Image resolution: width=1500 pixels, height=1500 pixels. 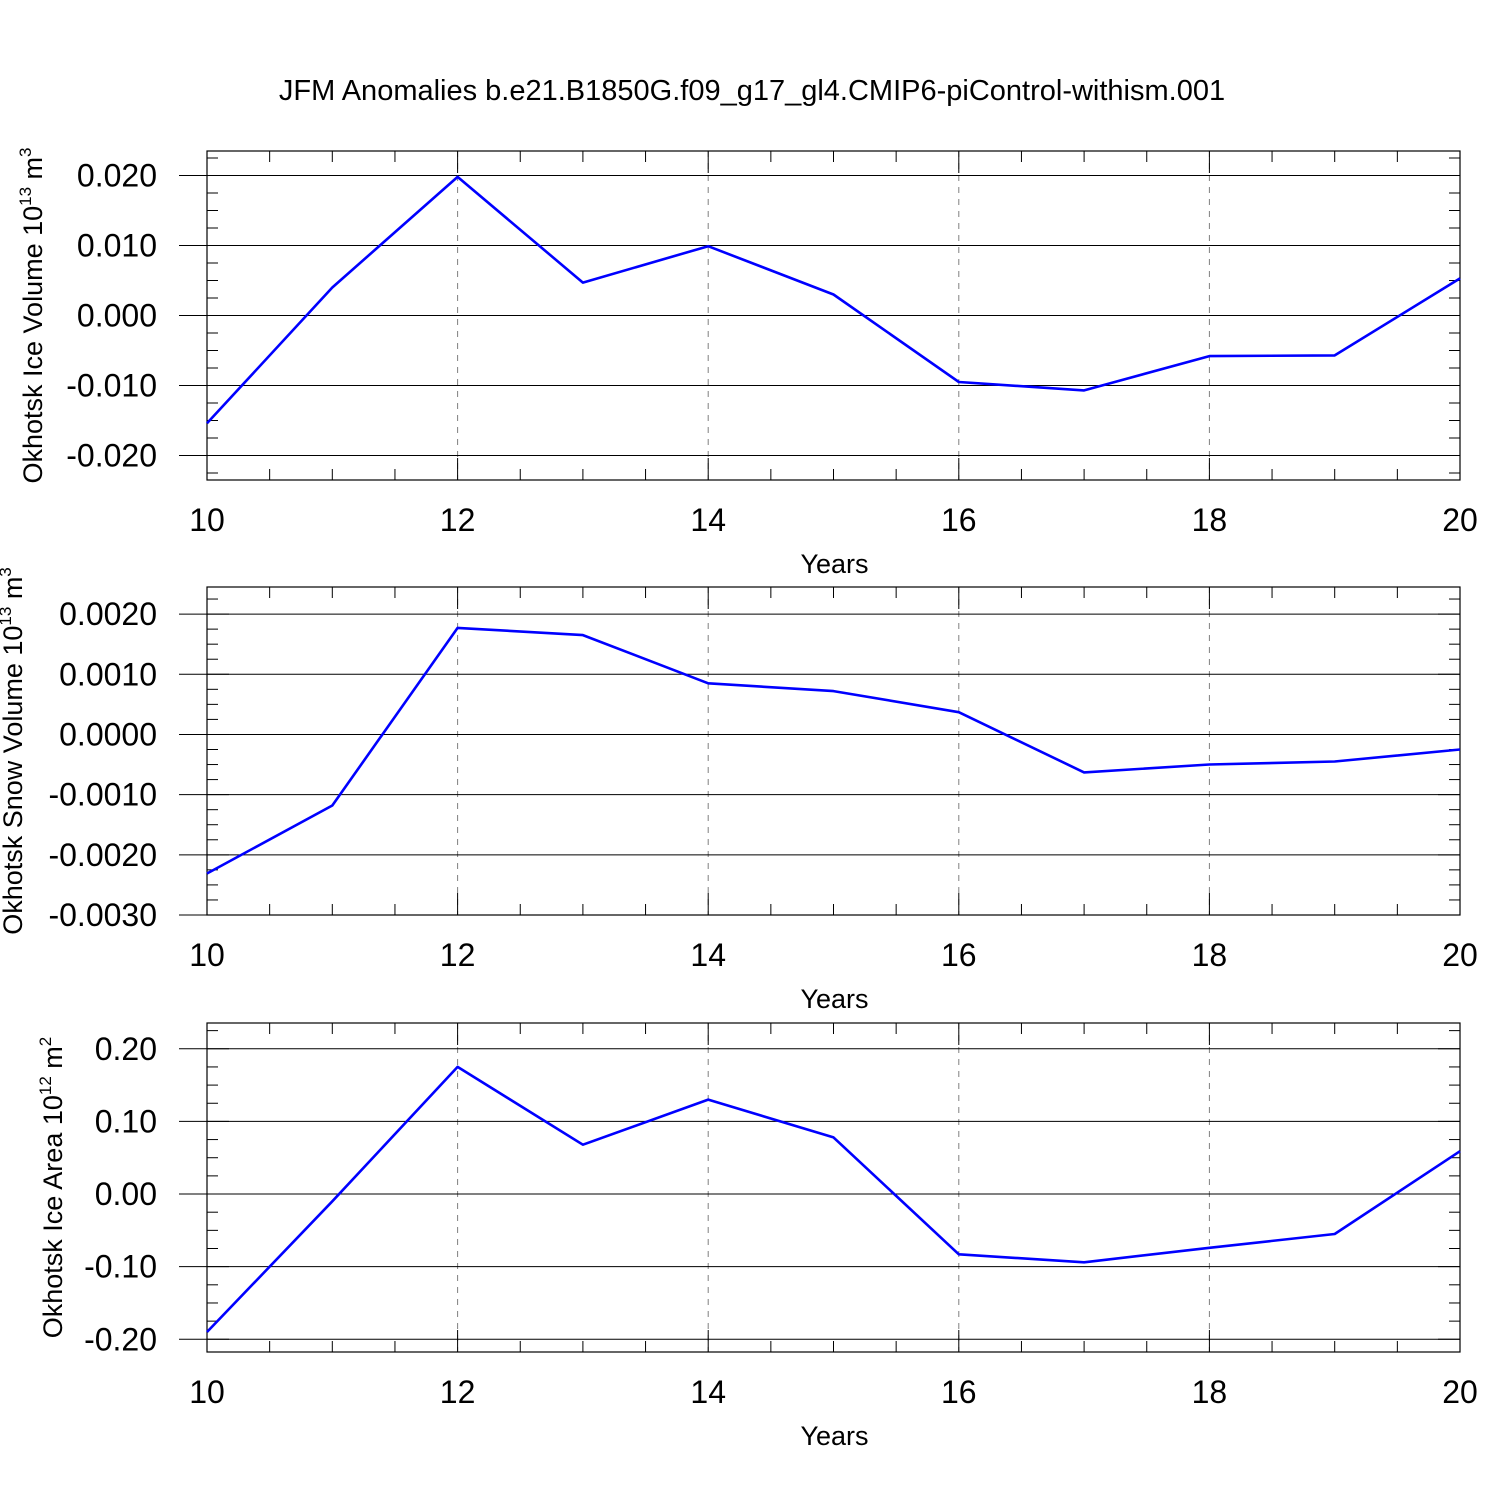 What do you see at coordinates (126, 1049) in the screenshot?
I see `y-tick-label: 0.20` at bounding box center [126, 1049].